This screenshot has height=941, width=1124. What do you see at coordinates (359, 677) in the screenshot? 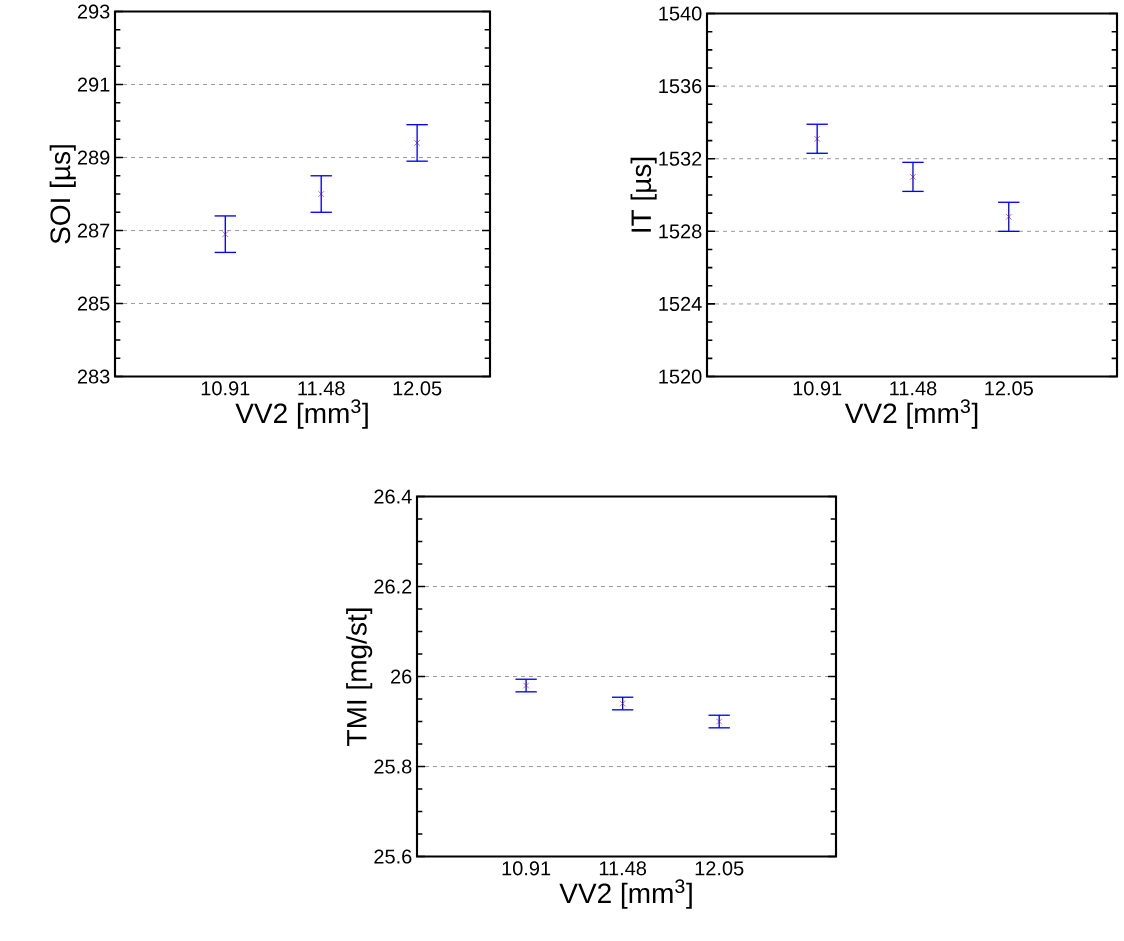
I see `y-axis-title: TMI [mg/st]` at bounding box center [359, 677].